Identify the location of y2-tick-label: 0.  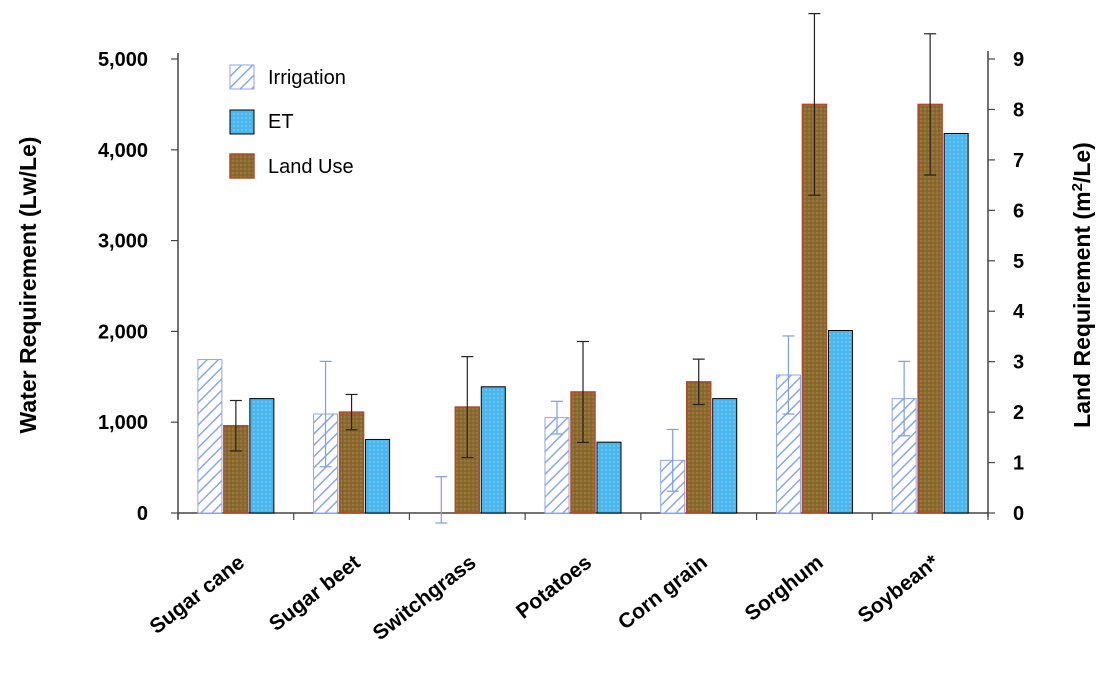
(1018, 514).